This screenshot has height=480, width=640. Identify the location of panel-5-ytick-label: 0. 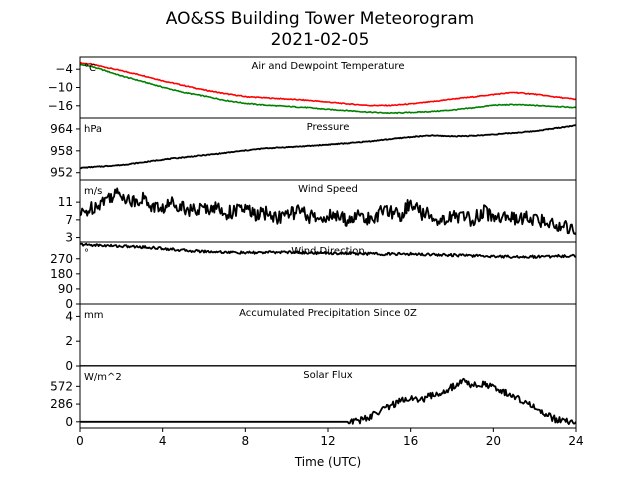
(69, 422).